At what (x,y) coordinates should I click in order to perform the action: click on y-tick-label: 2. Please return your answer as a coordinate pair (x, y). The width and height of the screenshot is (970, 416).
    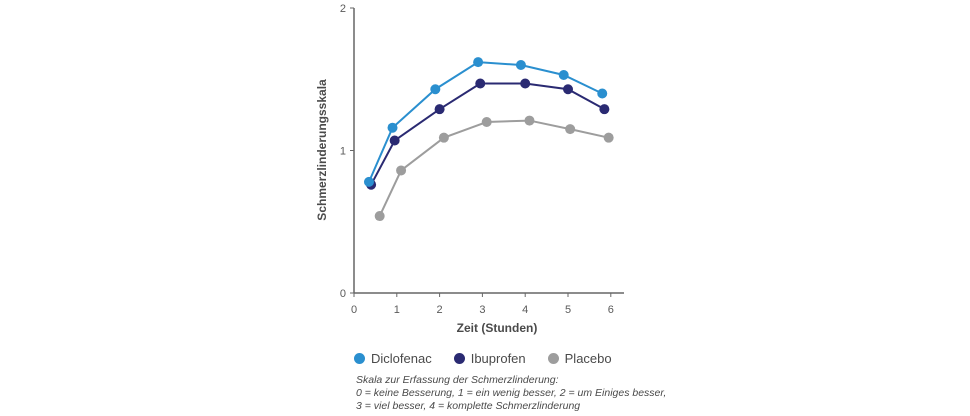
    Looking at the image, I should click on (343, 9).